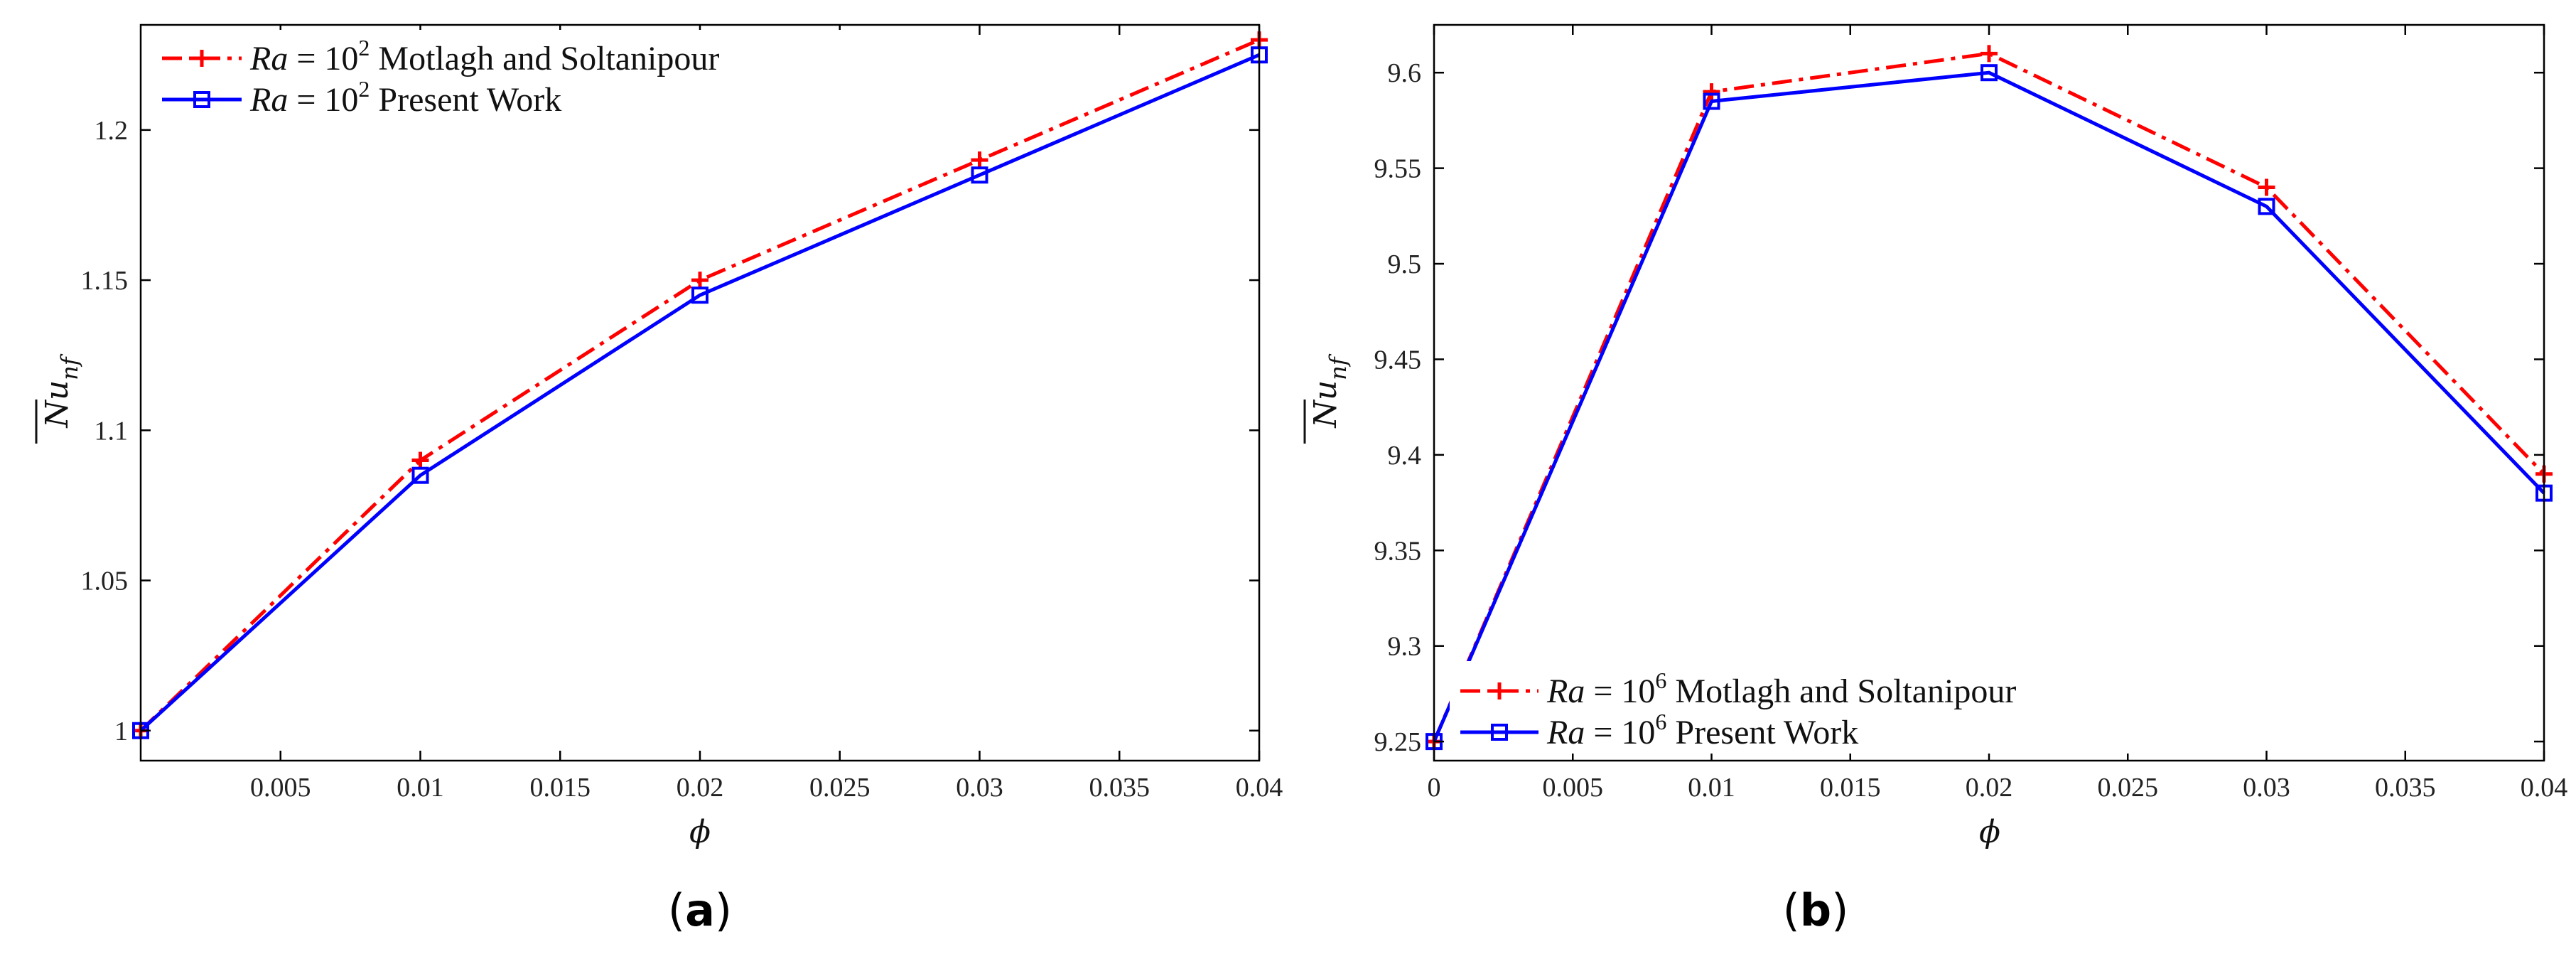 The width and height of the screenshot is (2576, 954). I want to click on chart-a-xtick-label: 0.005, so click(281, 788).